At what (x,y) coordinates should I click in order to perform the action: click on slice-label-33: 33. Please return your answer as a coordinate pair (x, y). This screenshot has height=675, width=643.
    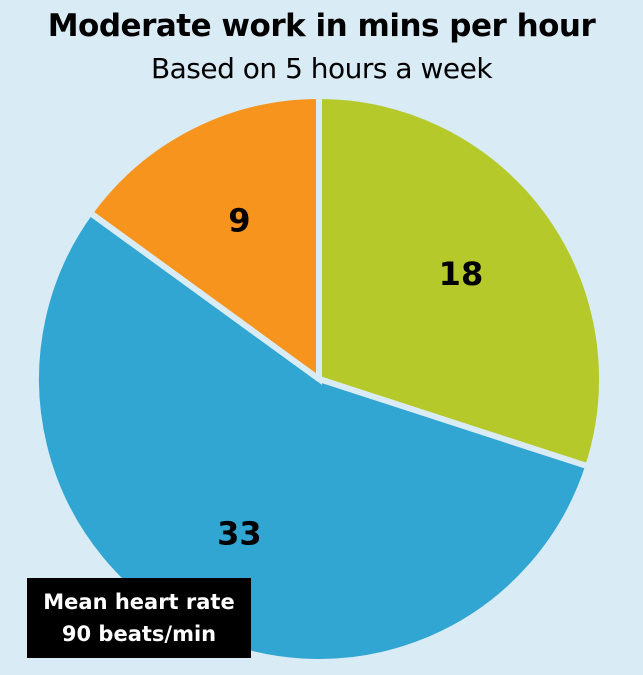
    Looking at the image, I should click on (239, 533).